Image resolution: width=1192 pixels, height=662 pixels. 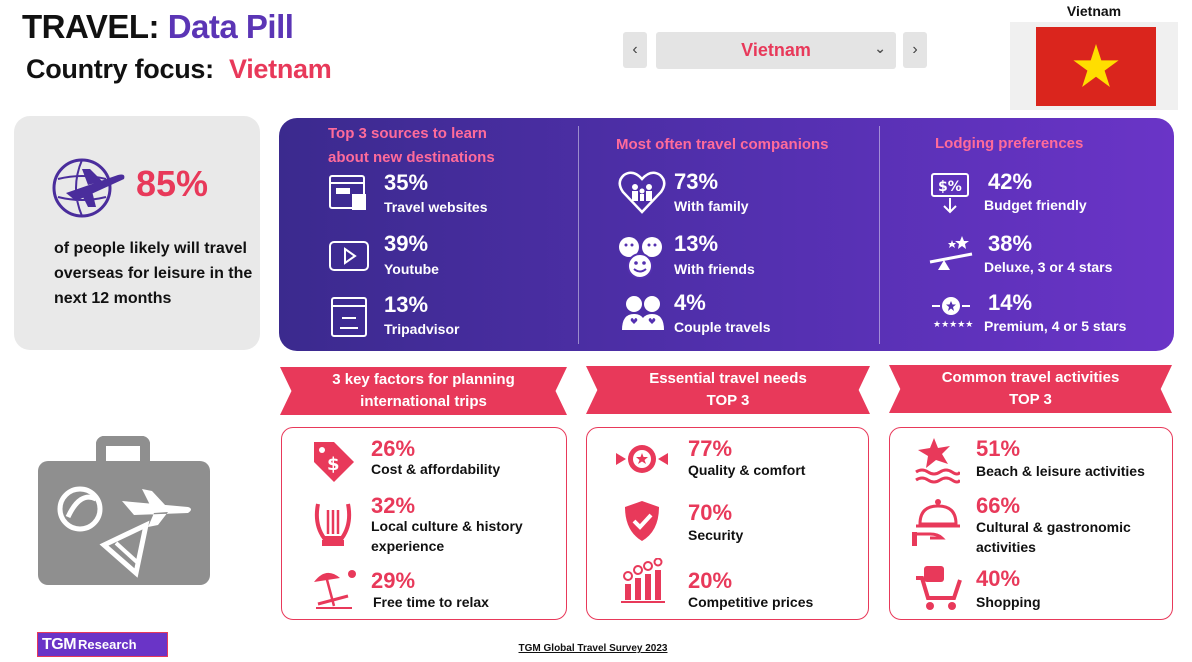 I want to click on page-subtitle: Country focus: Vietnam, so click(x=179, y=69).